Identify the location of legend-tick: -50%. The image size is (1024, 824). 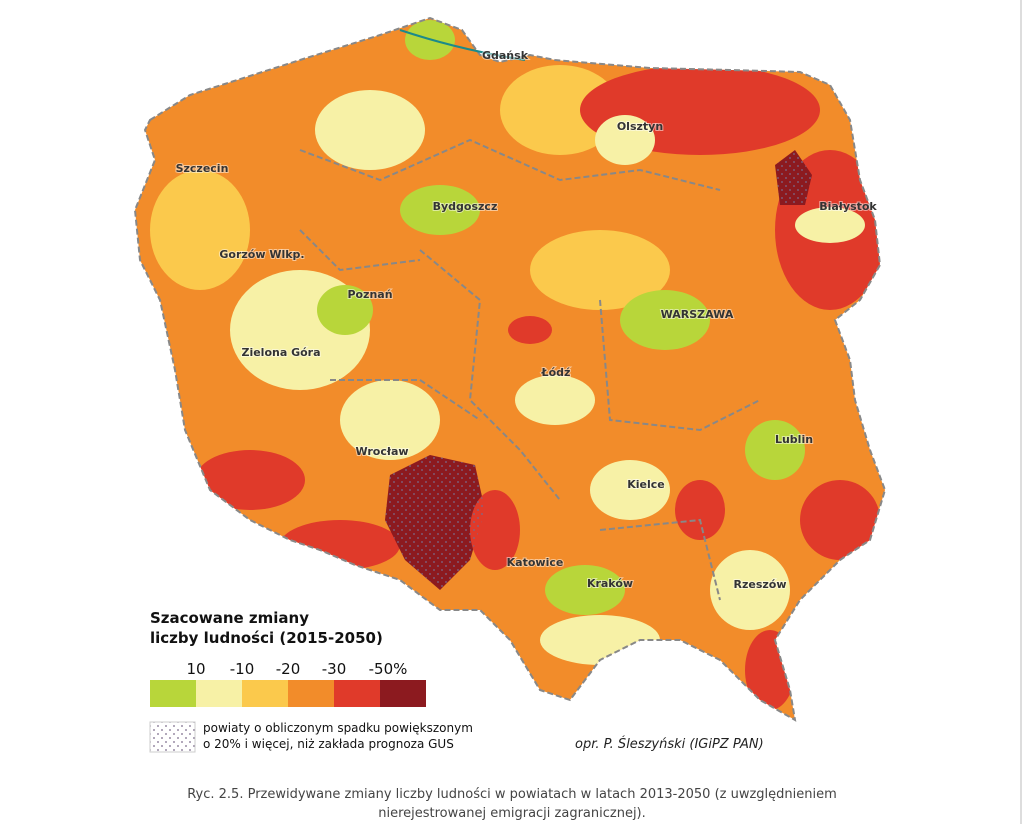
(388, 669).